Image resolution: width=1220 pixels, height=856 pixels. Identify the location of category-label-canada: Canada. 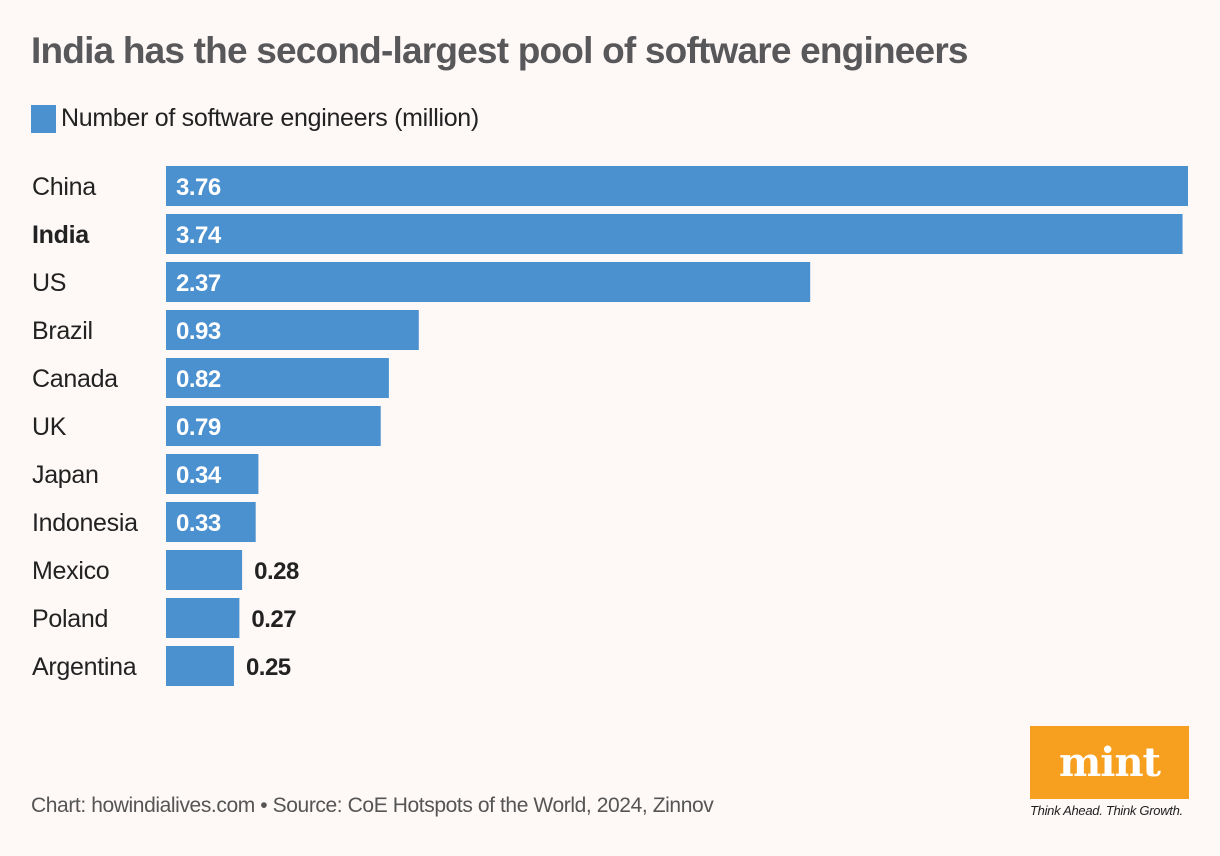
(75, 379).